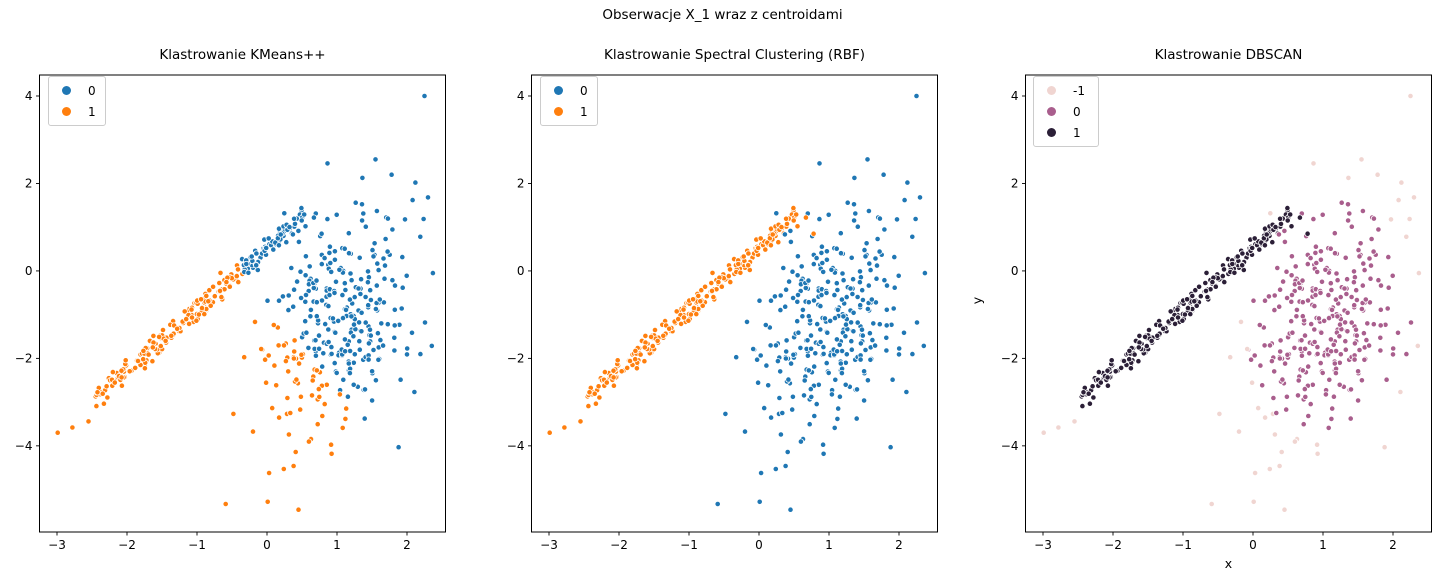 Image resolution: width=1445 pixels, height=585 pixels. Describe the element at coordinates (1043, 545) in the screenshot. I see `x-tick-label: −3` at that location.